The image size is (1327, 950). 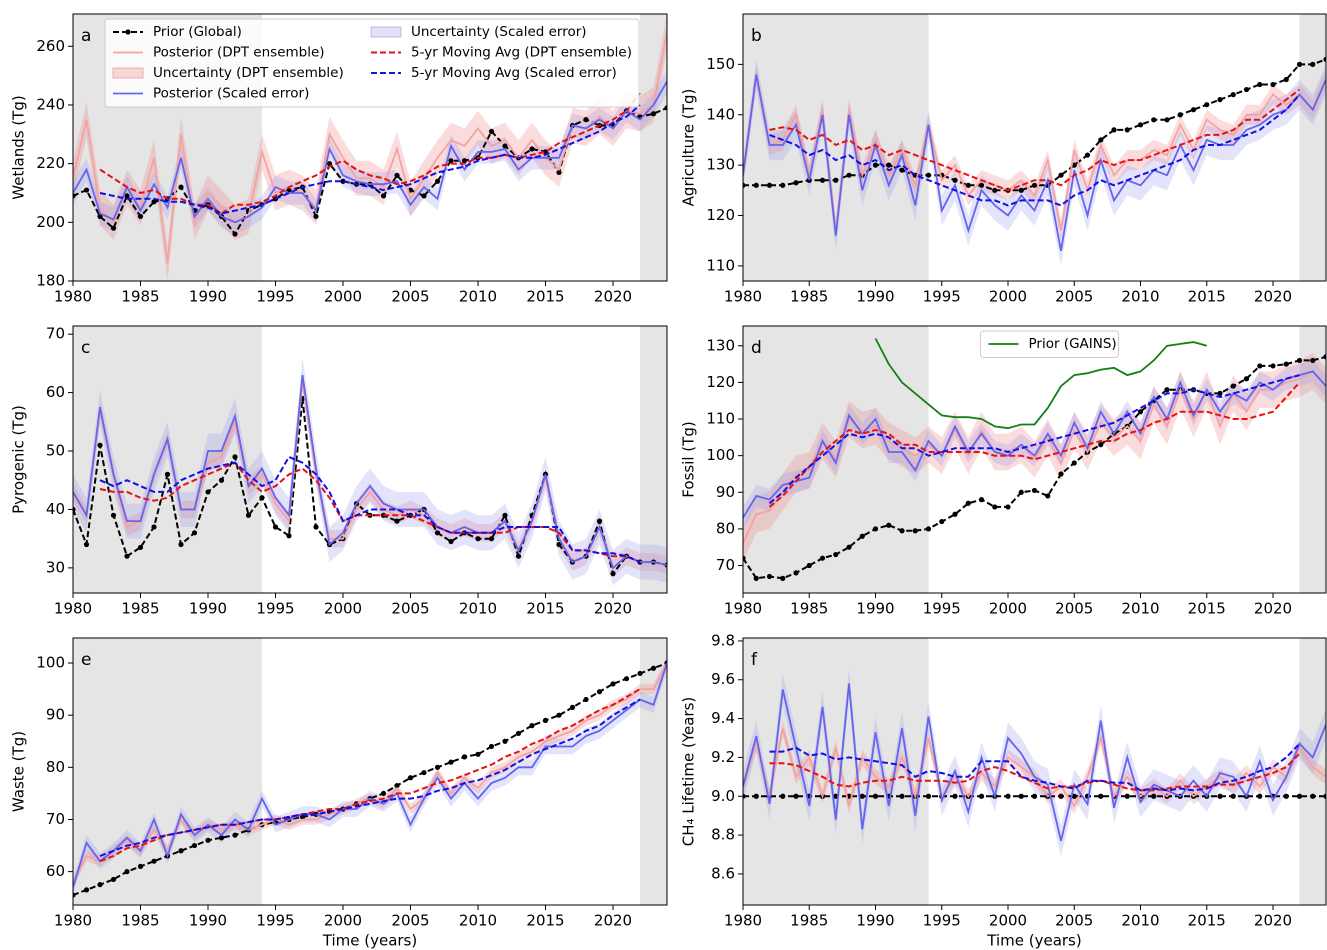 I want to click on y-axis-label: Pyrogenic (Tg), so click(x=19, y=459).